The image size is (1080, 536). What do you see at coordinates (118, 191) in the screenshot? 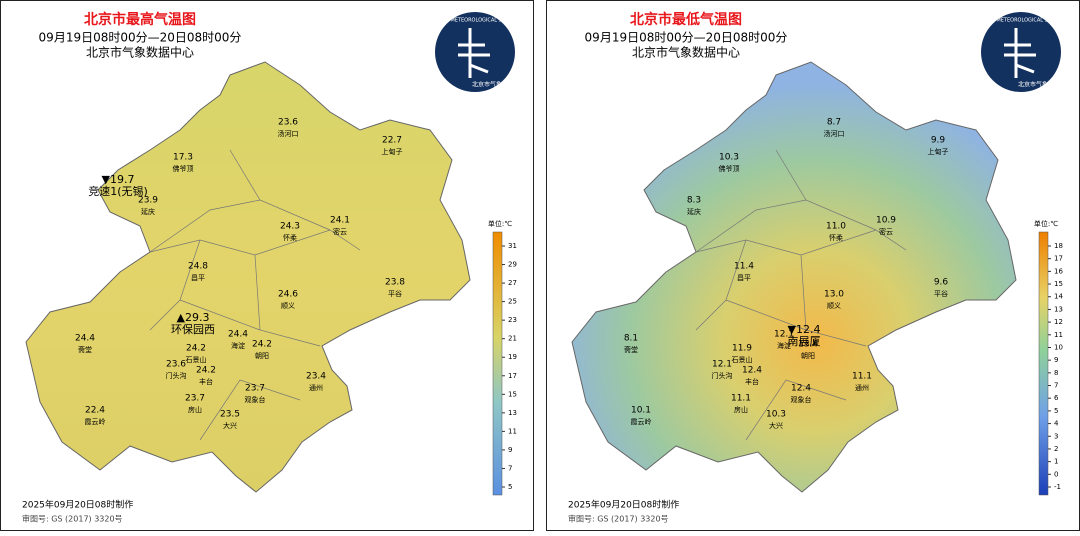
I see `station-name: 竞速1(无锡)` at bounding box center [118, 191].